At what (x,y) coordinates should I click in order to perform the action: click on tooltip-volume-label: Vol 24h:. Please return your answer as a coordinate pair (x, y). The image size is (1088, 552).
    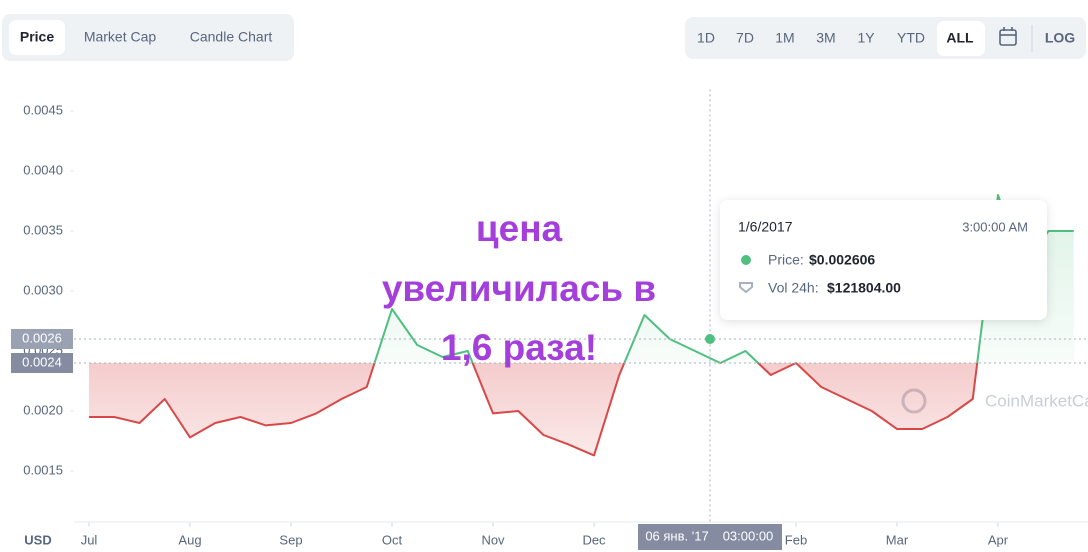
    Looking at the image, I should click on (793, 288).